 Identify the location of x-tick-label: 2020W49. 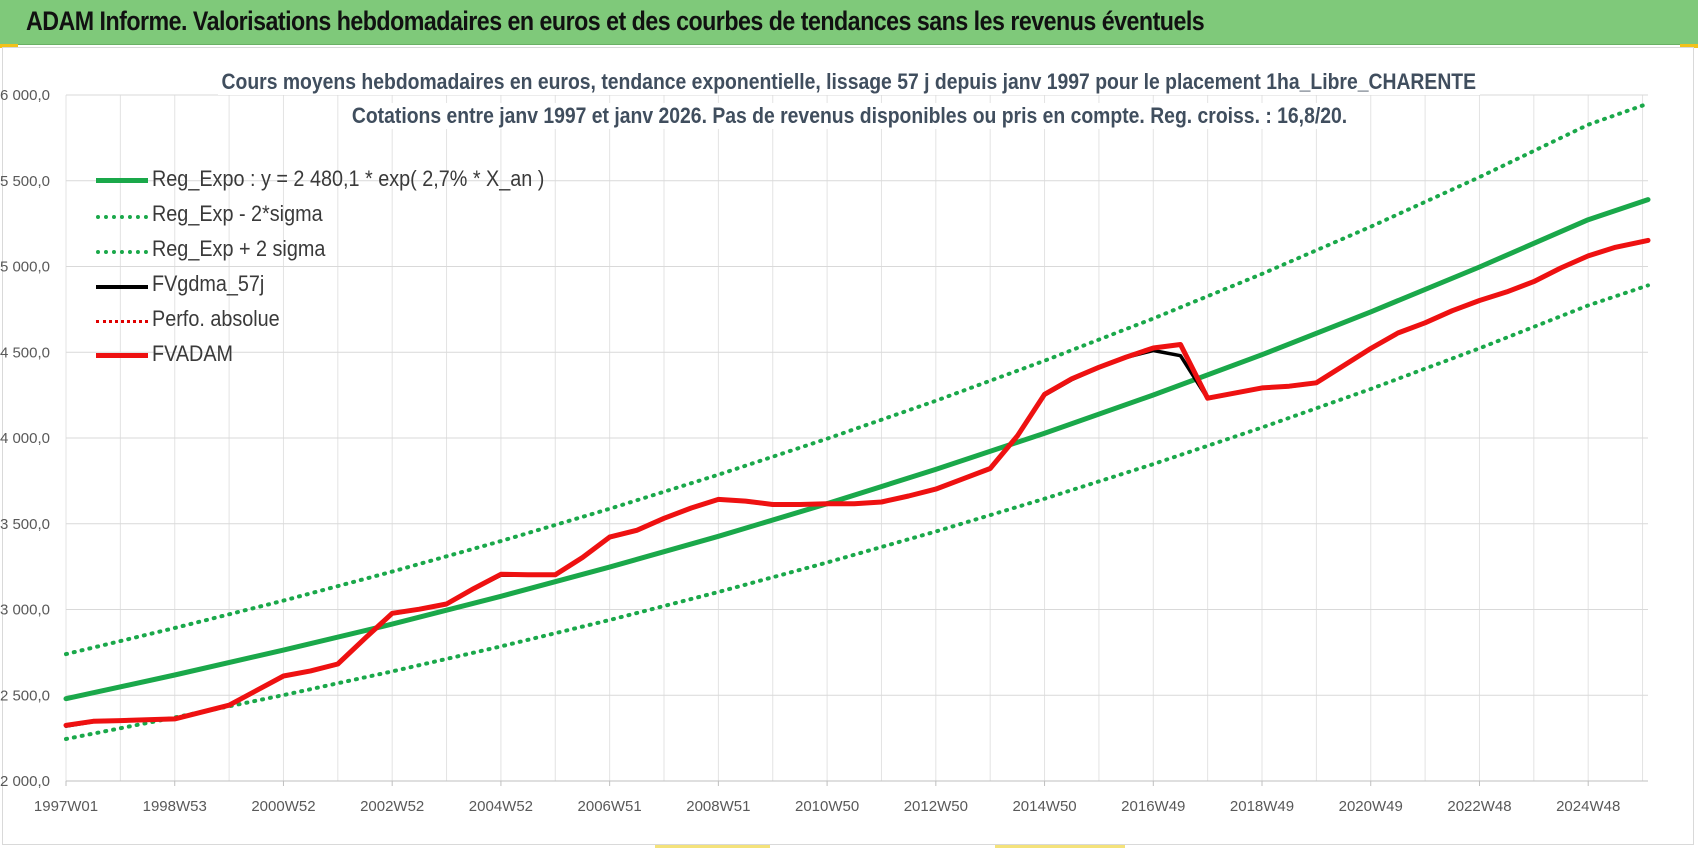
(1371, 806).